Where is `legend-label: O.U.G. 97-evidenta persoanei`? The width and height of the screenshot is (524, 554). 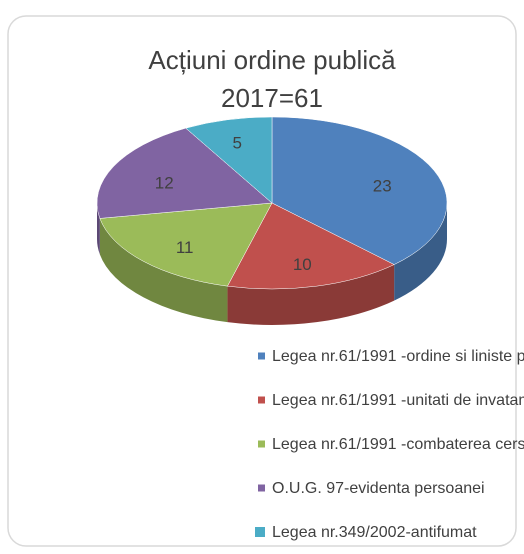 legend-label: O.U.G. 97-evidenta persoanei is located at coordinates (378, 488).